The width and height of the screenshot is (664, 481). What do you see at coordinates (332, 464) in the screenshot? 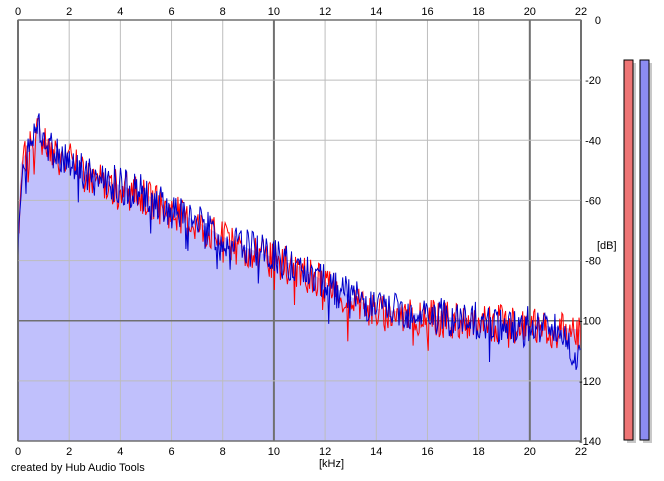
I see `x-axis-label: [kHz]` at bounding box center [332, 464].